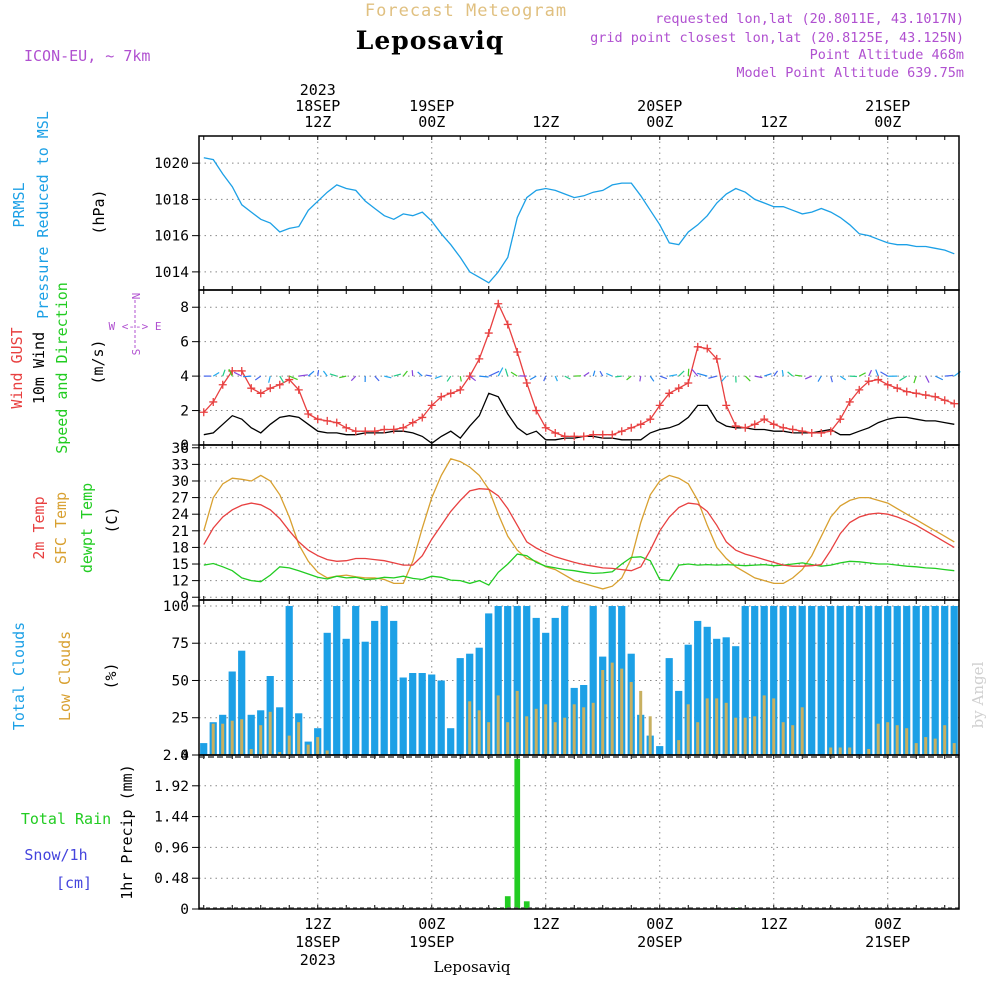  Describe the element at coordinates (87, 56) in the screenshot. I see `model-label: ICON-EU, ~ 7km` at that location.